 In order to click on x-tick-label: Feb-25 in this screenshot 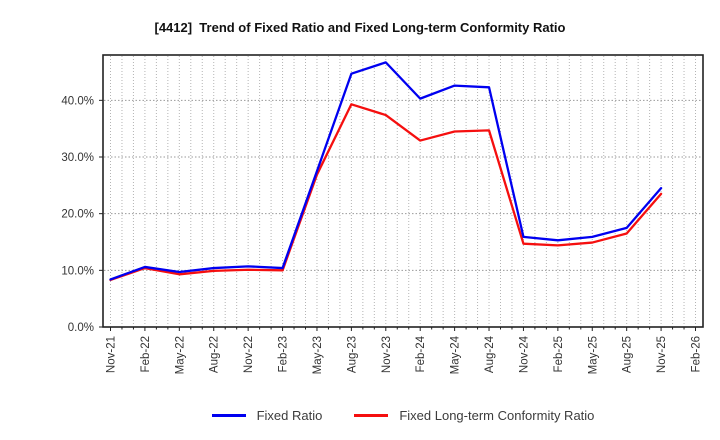, I will do `click(559, 354)`.